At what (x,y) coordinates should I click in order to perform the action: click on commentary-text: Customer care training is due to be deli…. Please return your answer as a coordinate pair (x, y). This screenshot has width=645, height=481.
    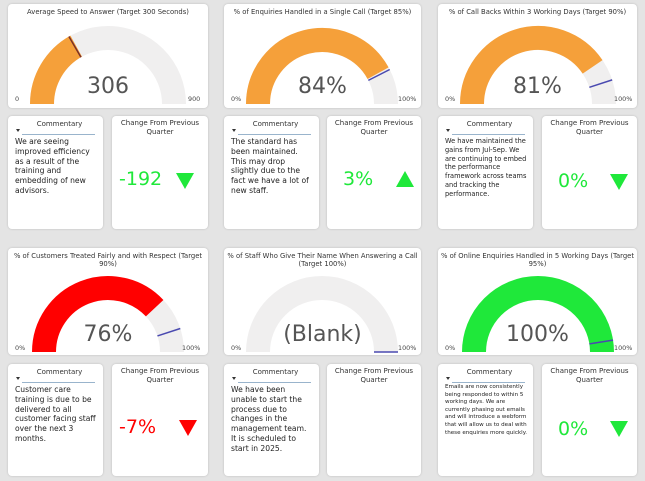
    Looking at the image, I should click on (55, 414).